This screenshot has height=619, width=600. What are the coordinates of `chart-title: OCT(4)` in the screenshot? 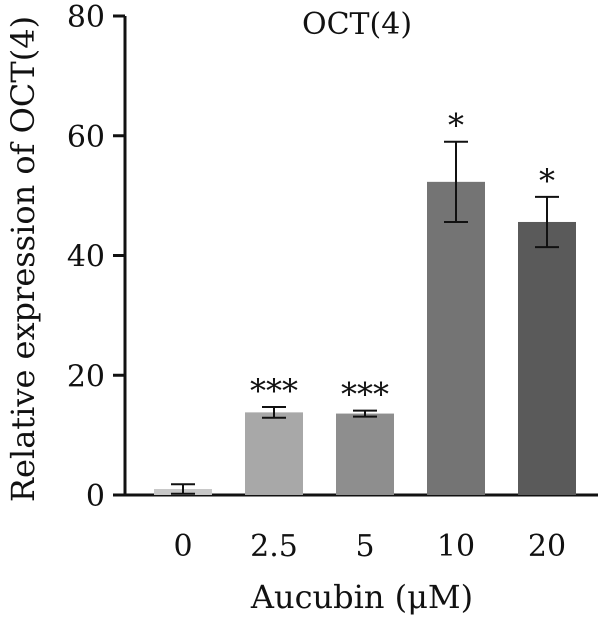 It's located at (357, 24).